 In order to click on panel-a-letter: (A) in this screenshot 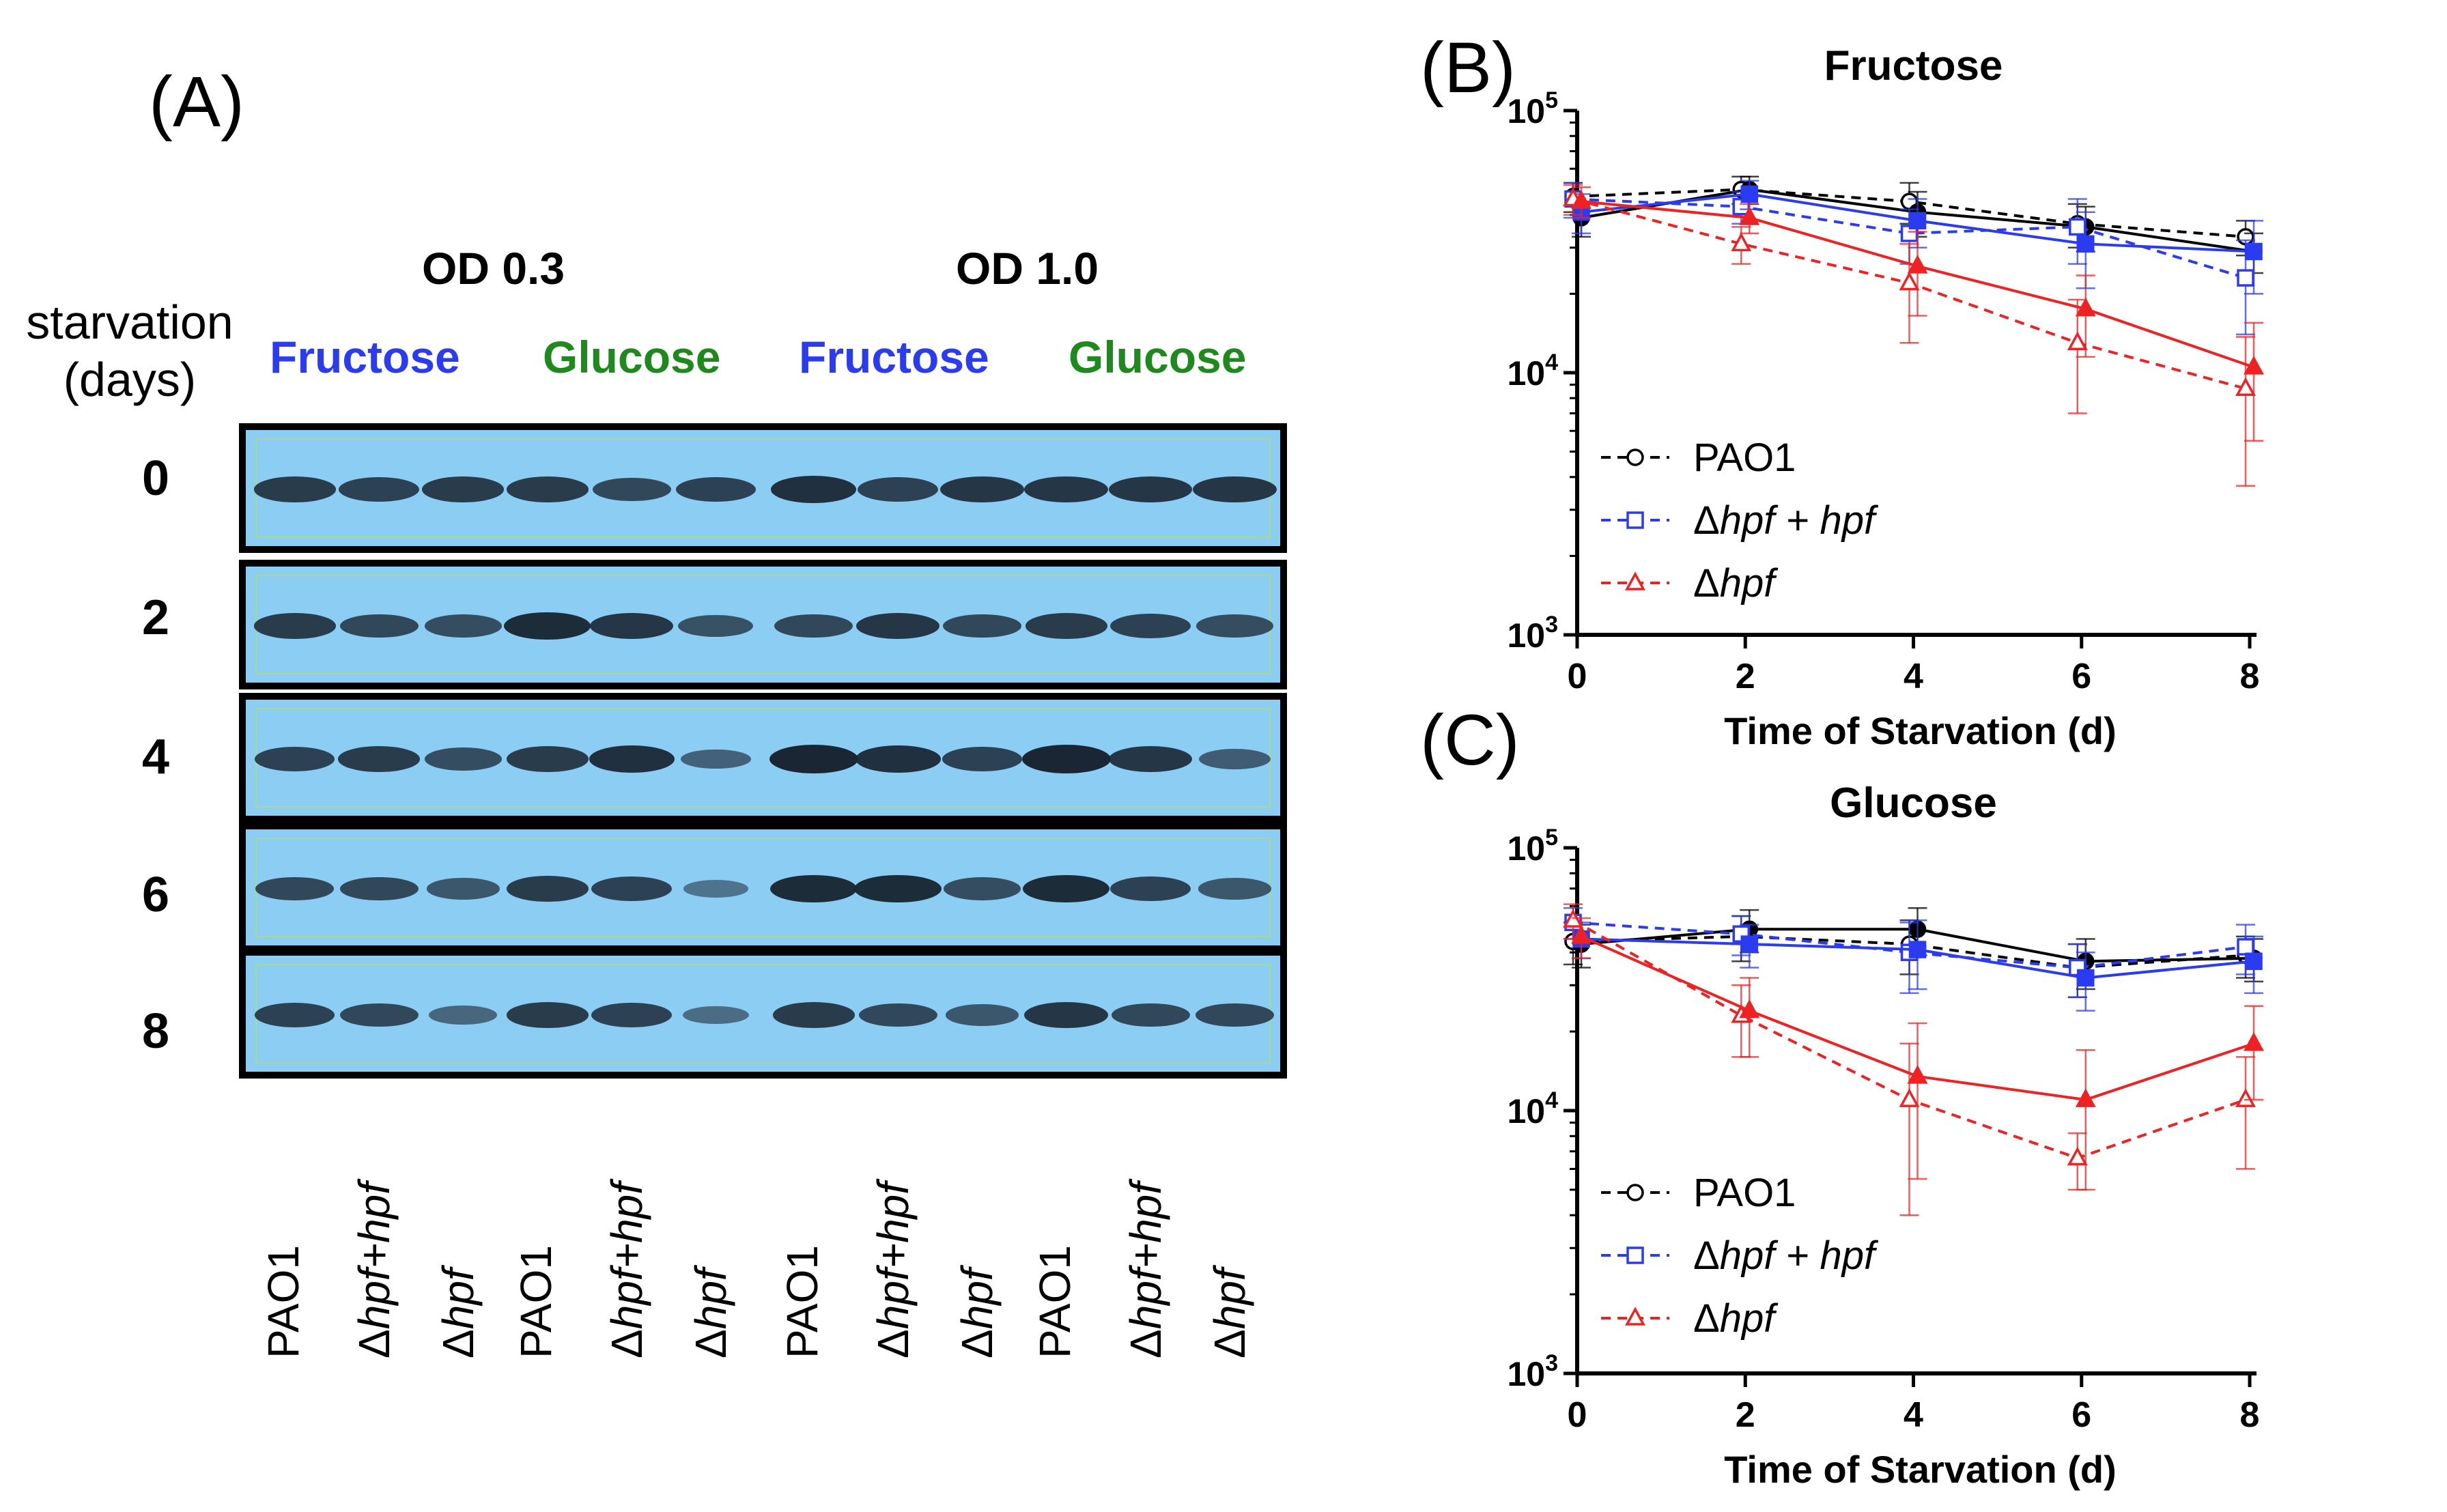, I will do `click(196, 102)`.